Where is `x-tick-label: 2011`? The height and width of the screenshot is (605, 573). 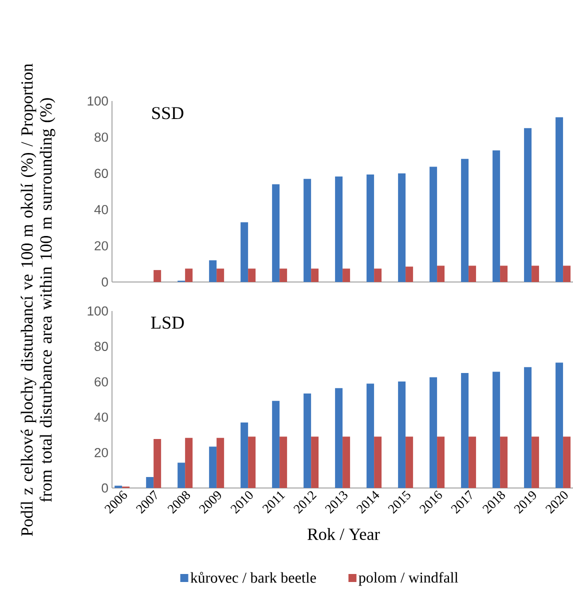
x-tick-label: 2011 is located at coordinates (274, 503).